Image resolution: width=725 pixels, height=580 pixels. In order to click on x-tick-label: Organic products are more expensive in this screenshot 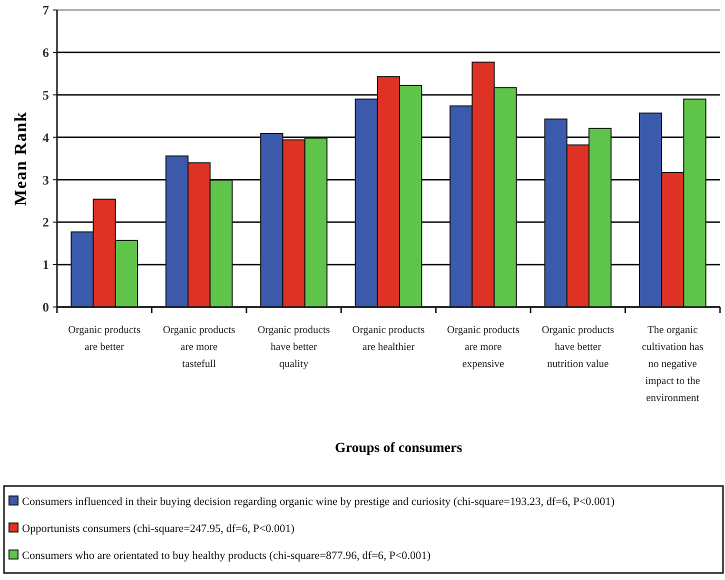, I will do `click(483, 347)`.